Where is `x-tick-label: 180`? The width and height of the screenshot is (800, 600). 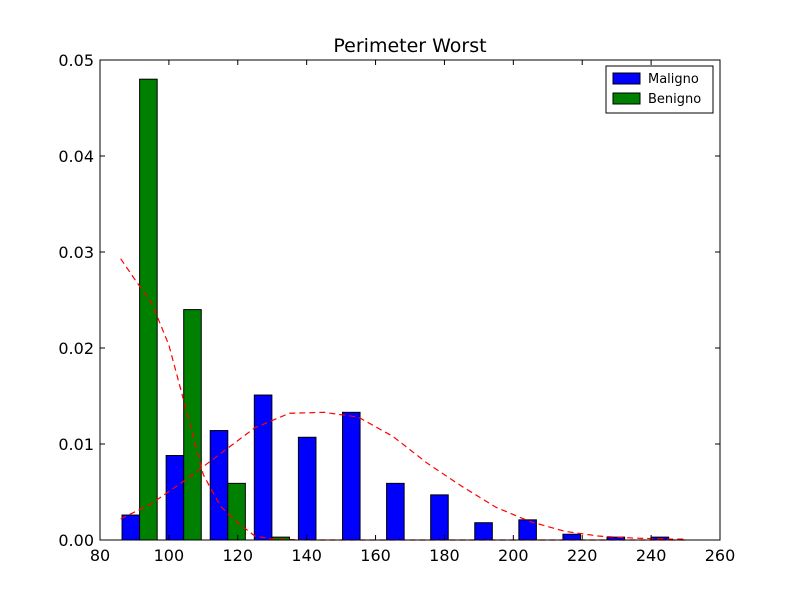
x-tick-label: 180 is located at coordinates (444, 555).